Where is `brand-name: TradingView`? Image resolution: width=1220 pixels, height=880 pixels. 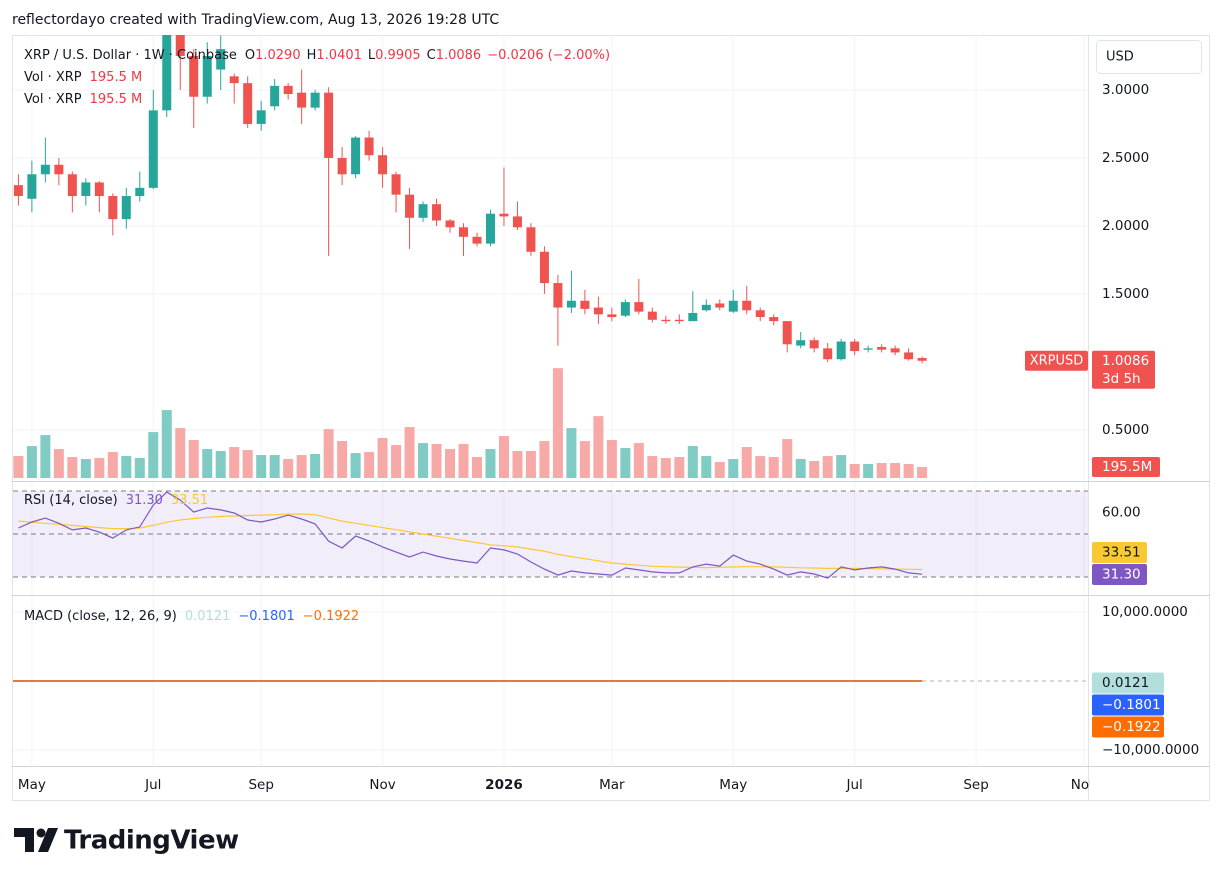 brand-name: TradingView is located at coordinates (151, 841).